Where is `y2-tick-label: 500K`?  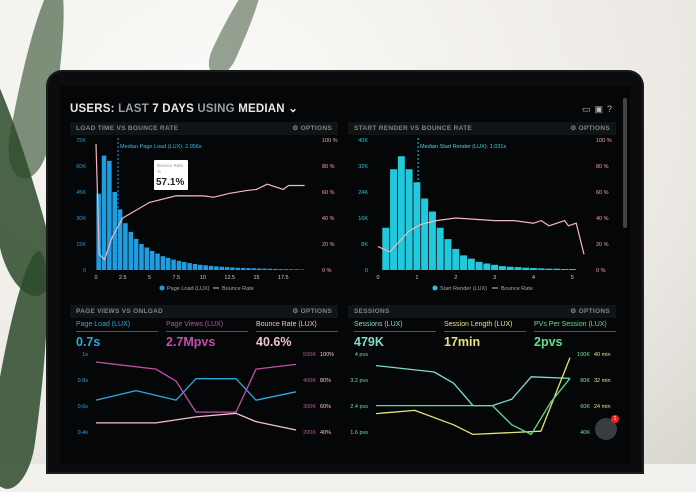
y2-tick-label: 500K is located at coordinates (309, 355).